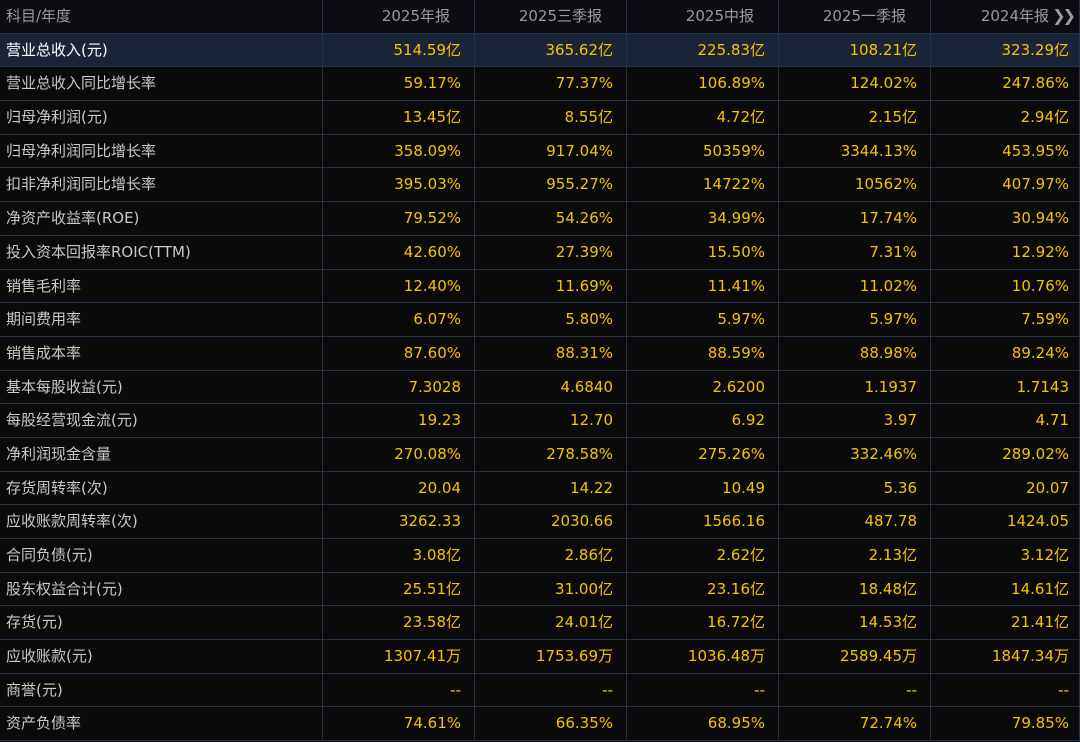 The image size is (1080, 742). Describe the element at coordinates (1005, 488) in the screenshot. I see `table-cell-value: 20.07` at that location.